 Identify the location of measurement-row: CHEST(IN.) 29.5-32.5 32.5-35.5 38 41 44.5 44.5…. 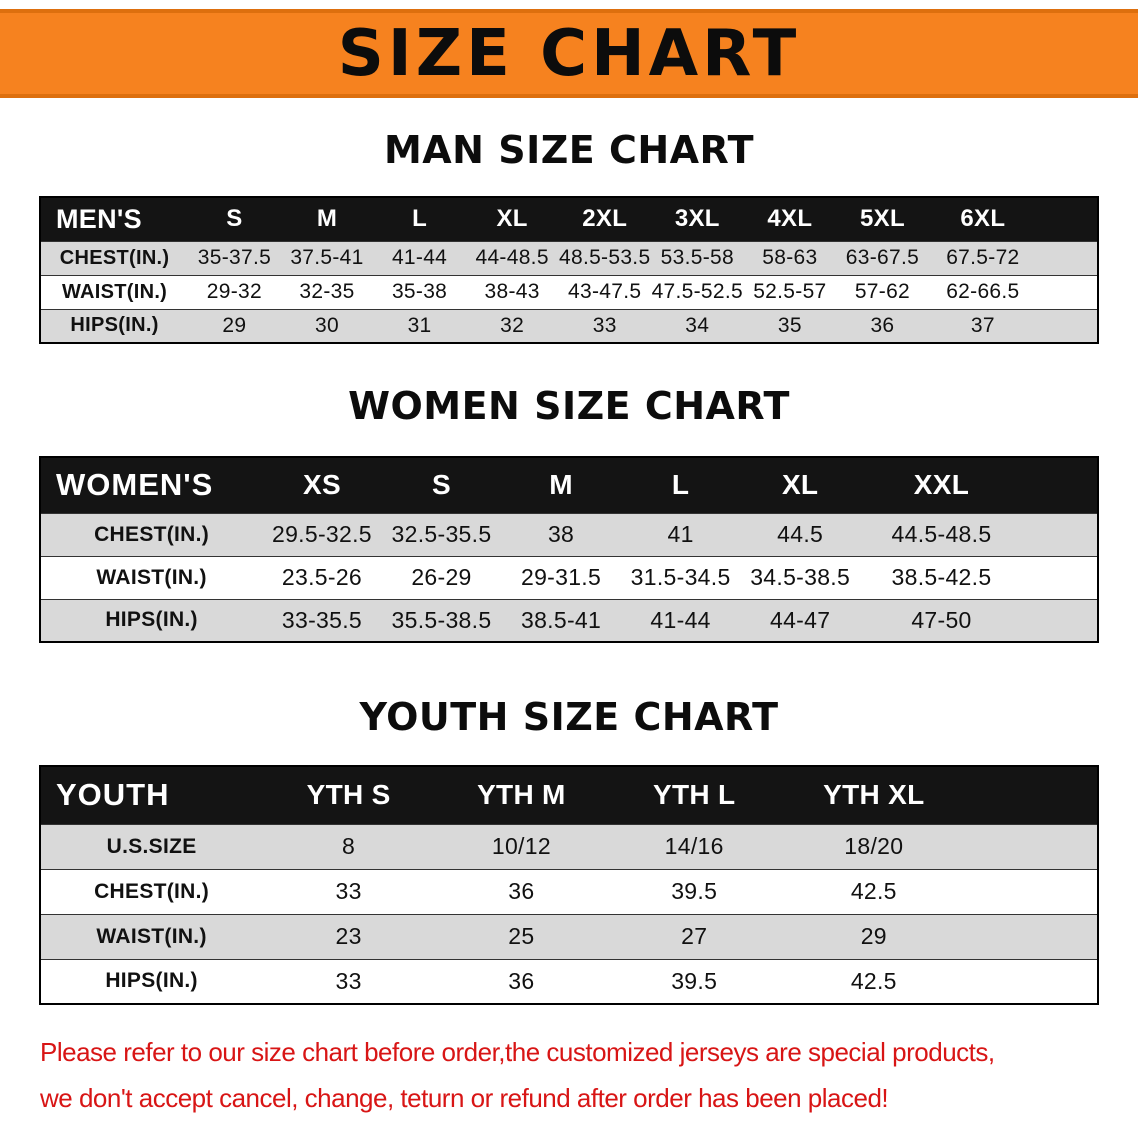
(569, 534).